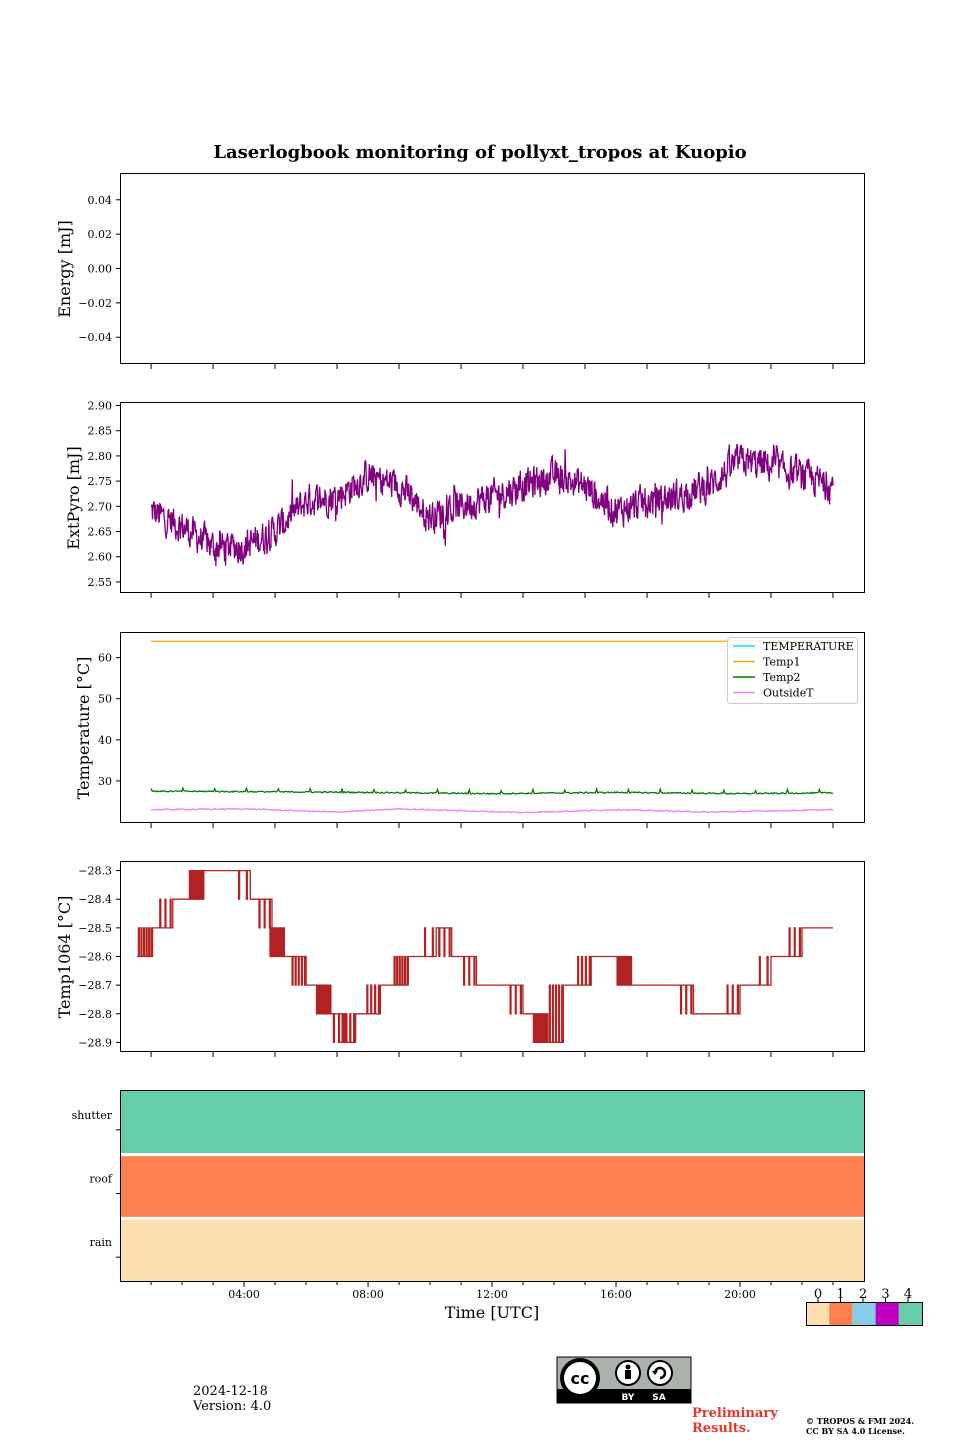 The width and height of the screenshot is (960, 1440). Describe the element at coordinates (100, 234) in the screenshot. I see `y-tick-label: 0.02` at that location.